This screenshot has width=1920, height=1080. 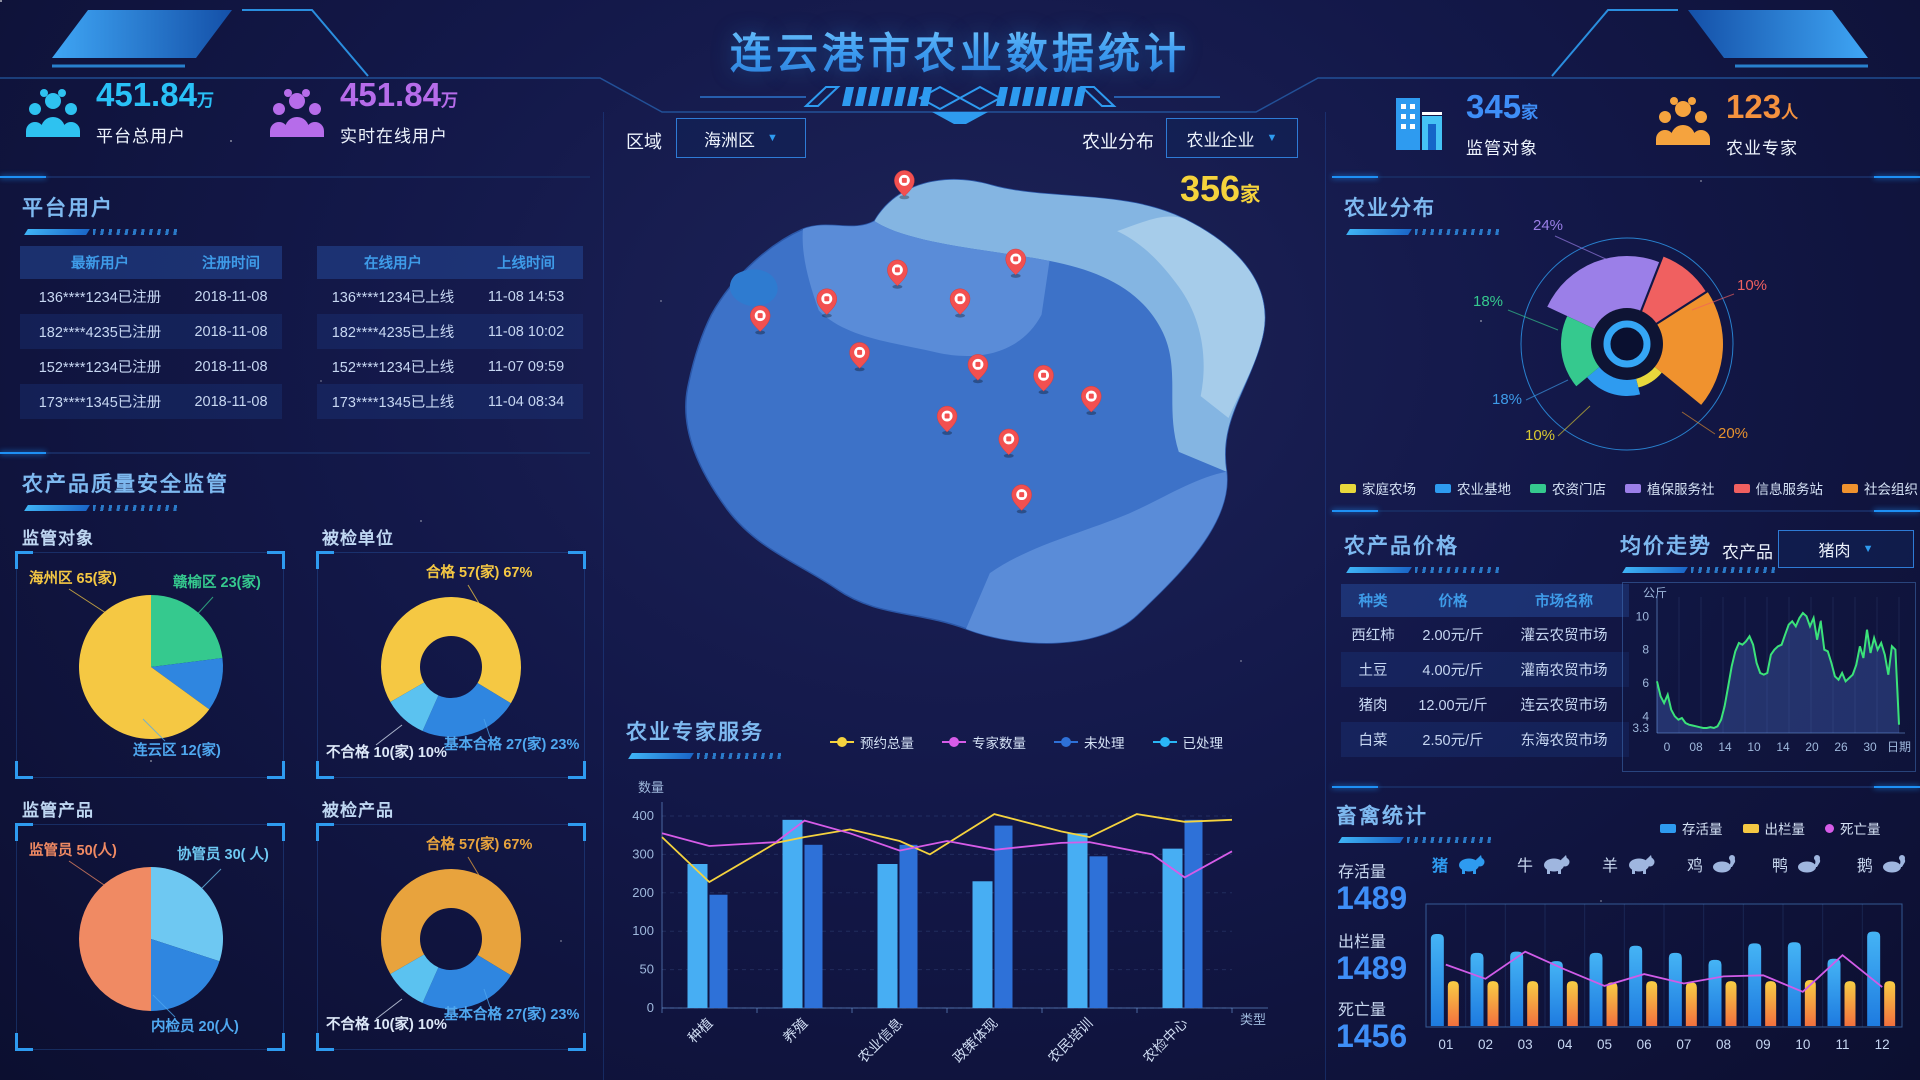 I want to click on legend-item: 专家数量, so click(x=984, y=742).